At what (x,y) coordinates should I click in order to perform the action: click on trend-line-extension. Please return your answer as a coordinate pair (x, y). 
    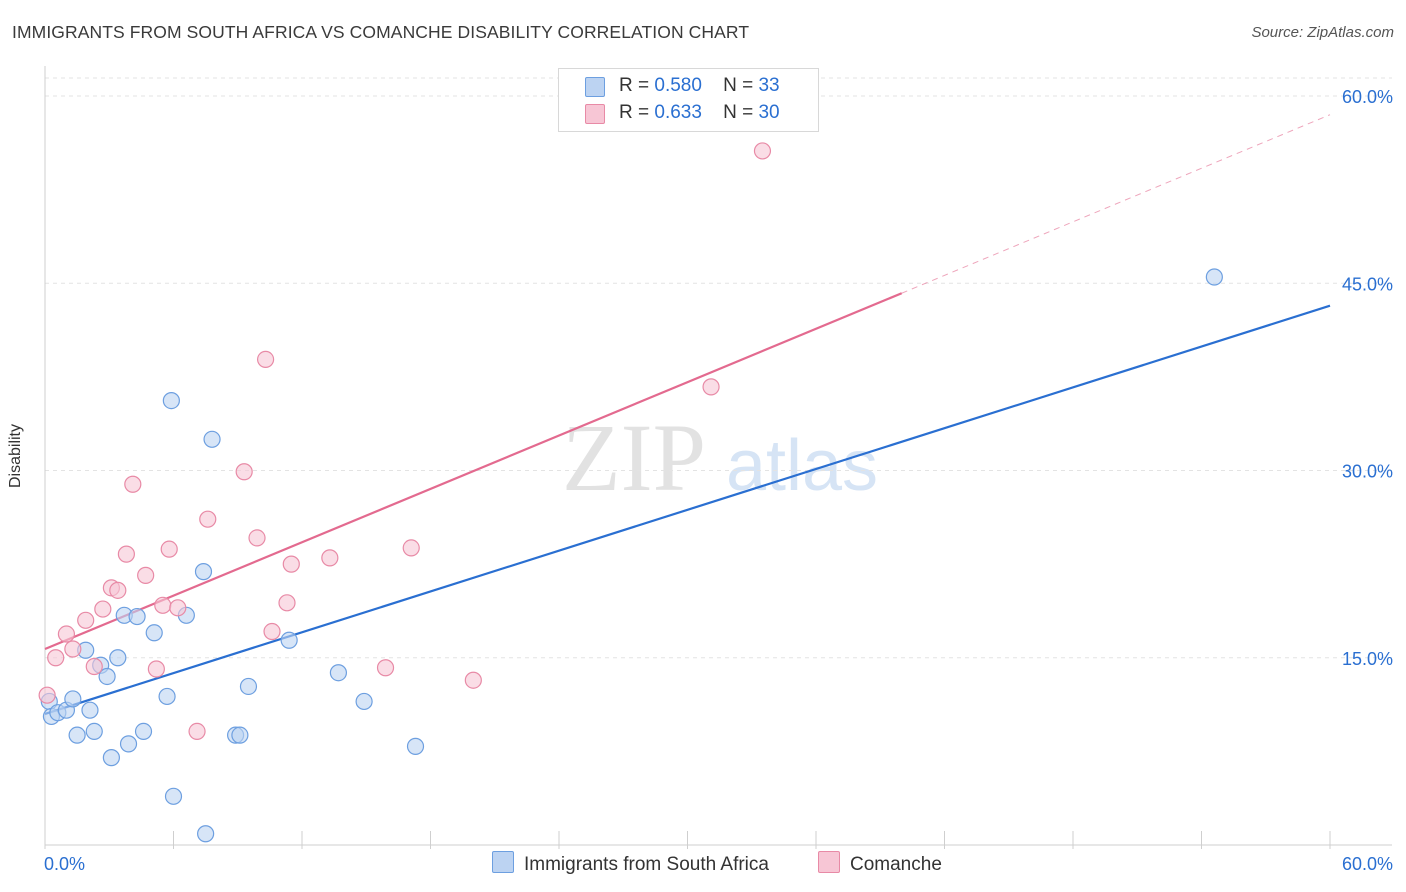
    Looking at the image, I should click on (1116, 204).